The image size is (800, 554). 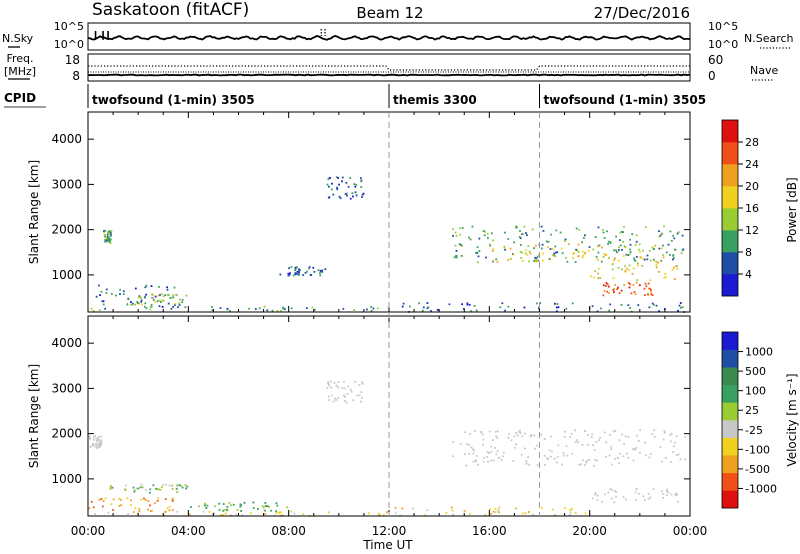 What do you see at coordinates (66, 184) in the screenshot?
I see `y-tick-label: 3000` at bounding box center [66, 184].